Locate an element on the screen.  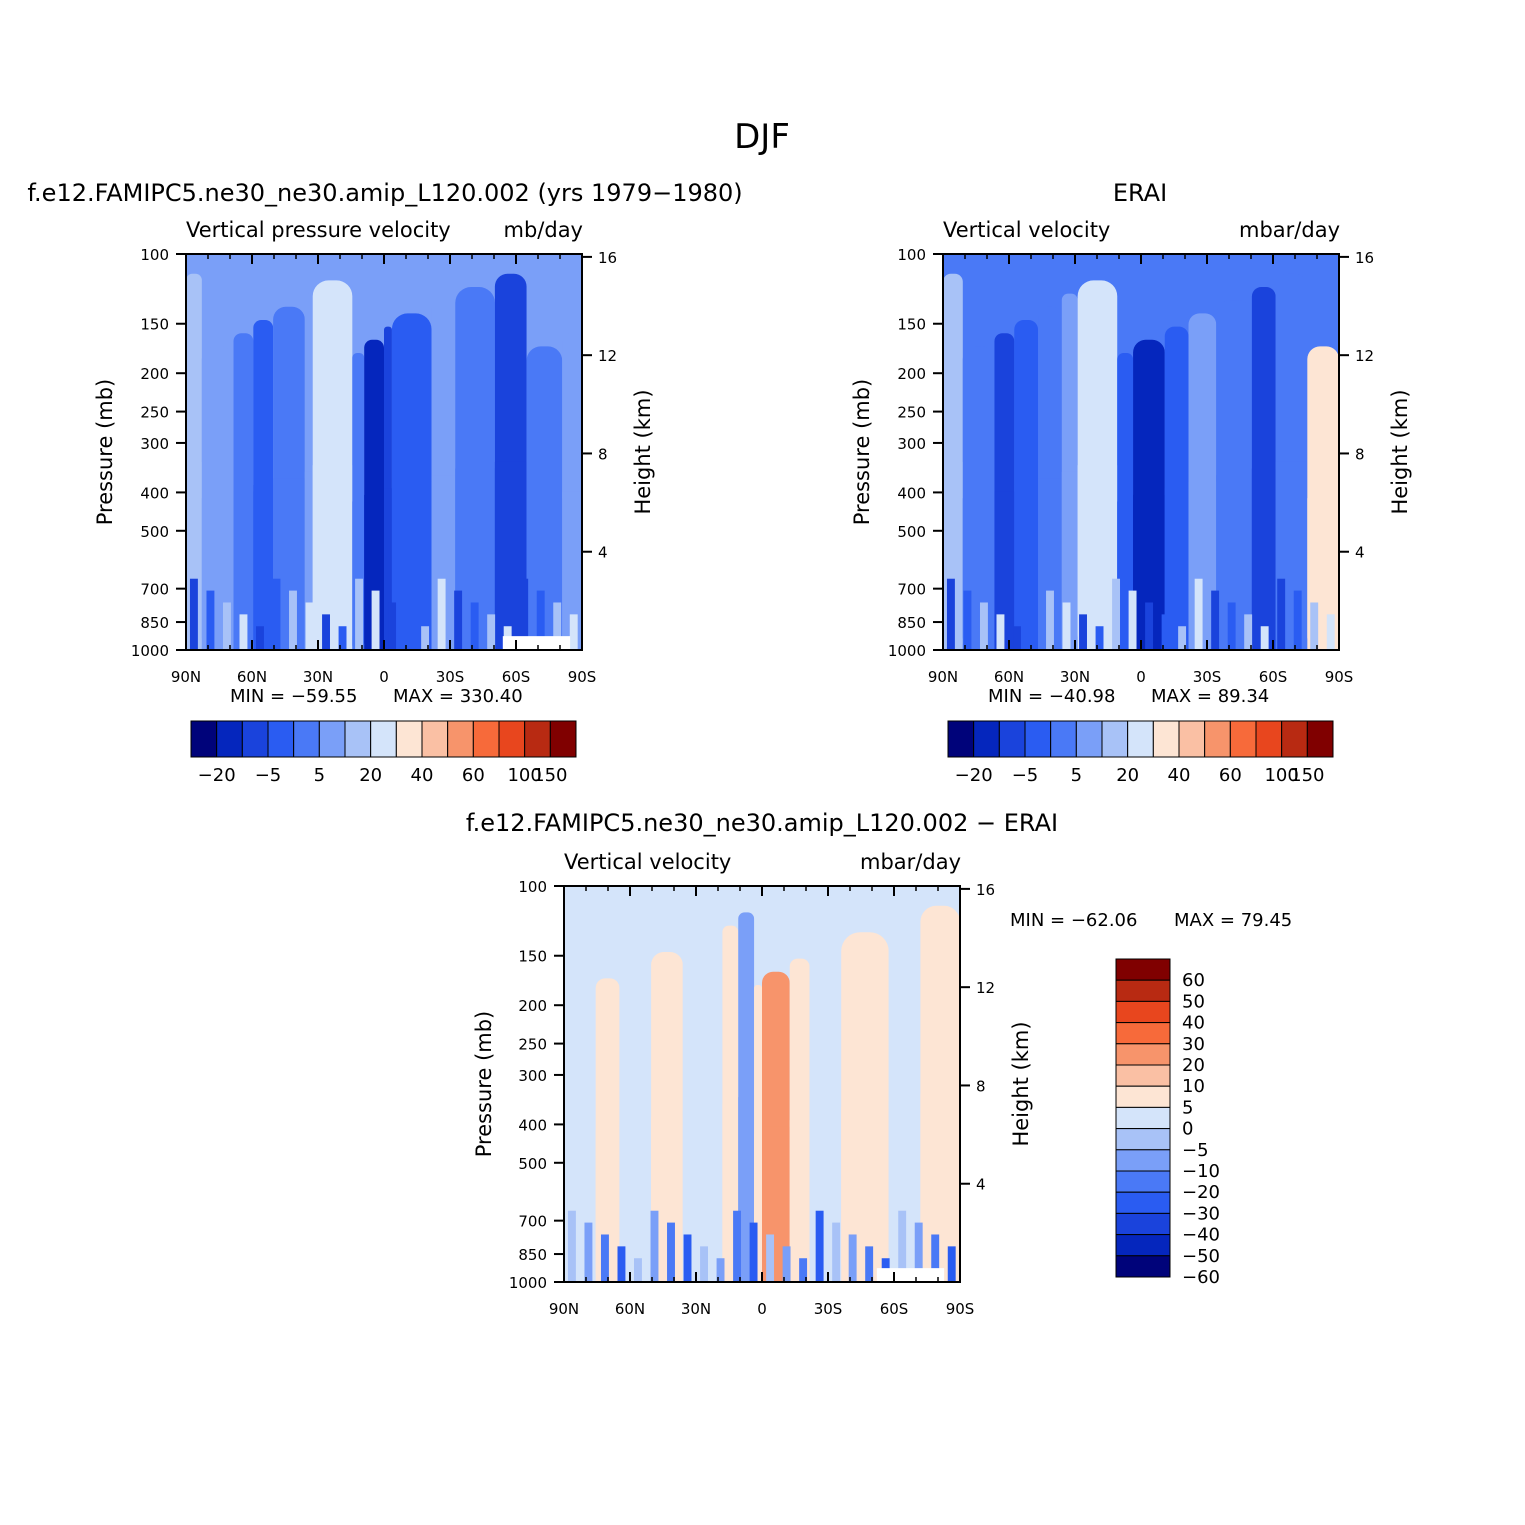
y-tick-label: 300 is located at coordinates (532, 1076).